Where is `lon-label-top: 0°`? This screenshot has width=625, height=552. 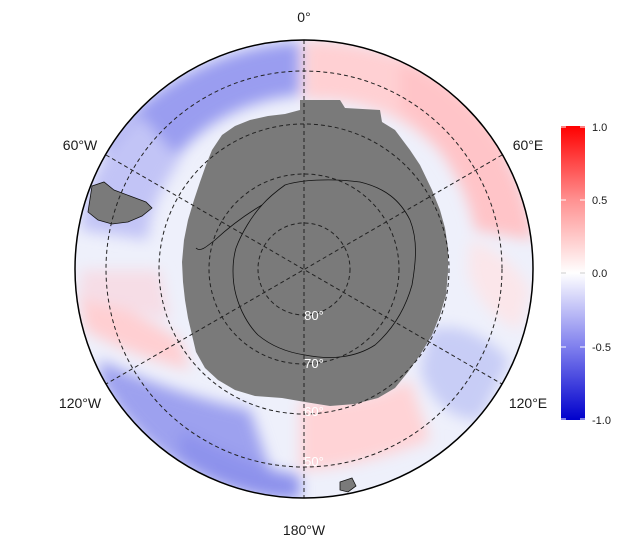
lon-label-top: 0° is located at coordinates (303, 17).